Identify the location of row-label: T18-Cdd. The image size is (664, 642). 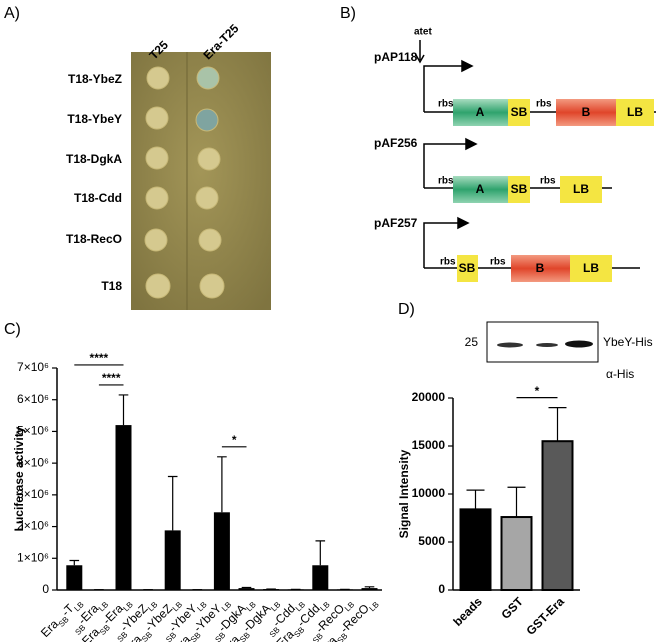
(98, 198).